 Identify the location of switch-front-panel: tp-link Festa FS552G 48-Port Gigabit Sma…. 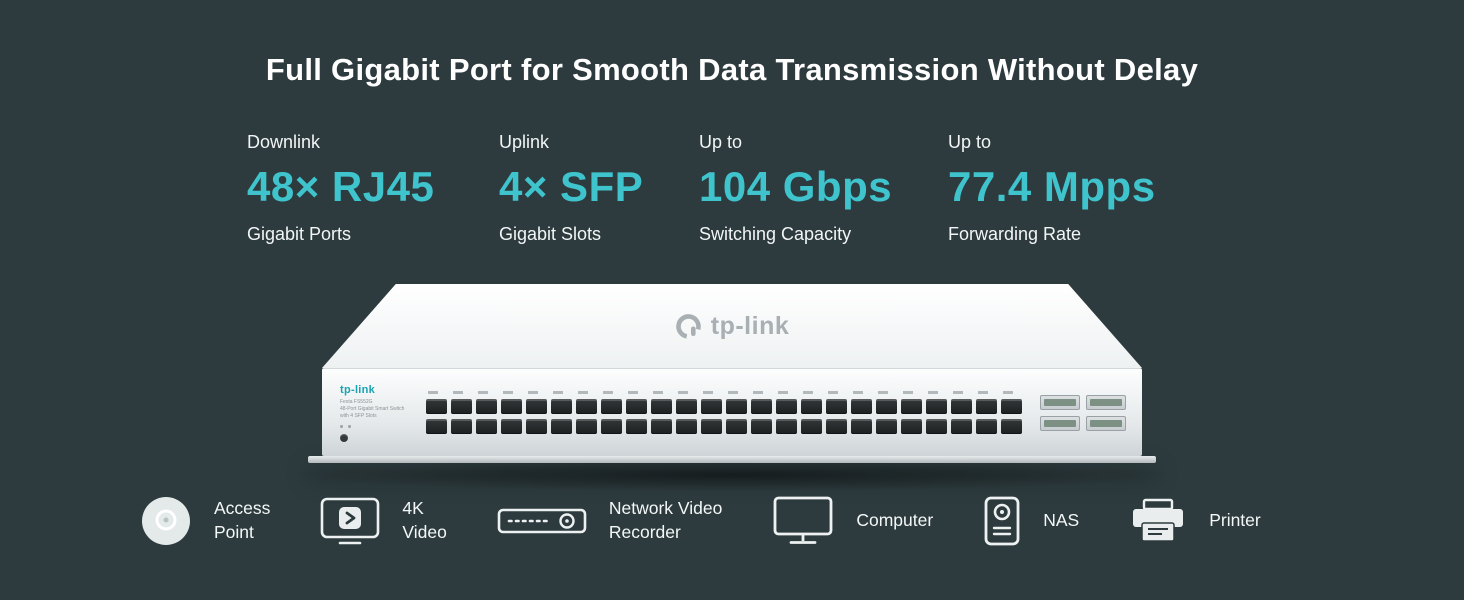
(732, 412).